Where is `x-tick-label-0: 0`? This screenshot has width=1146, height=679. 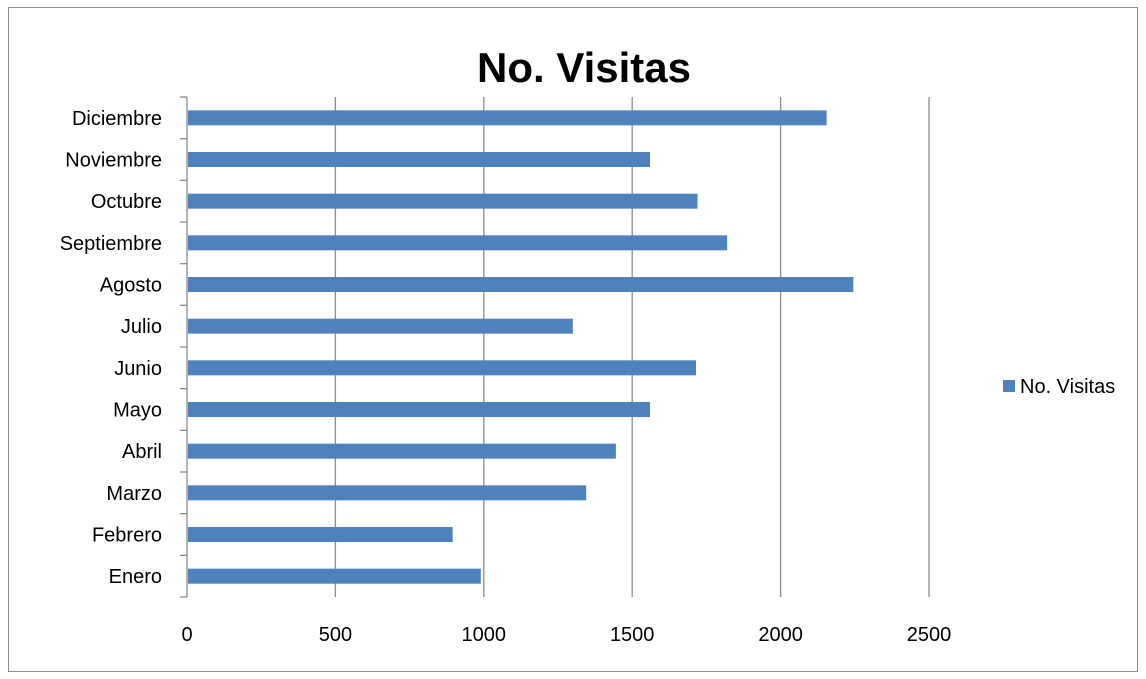
x-tick-label-0: 0 is located at coordinates (186, 635).